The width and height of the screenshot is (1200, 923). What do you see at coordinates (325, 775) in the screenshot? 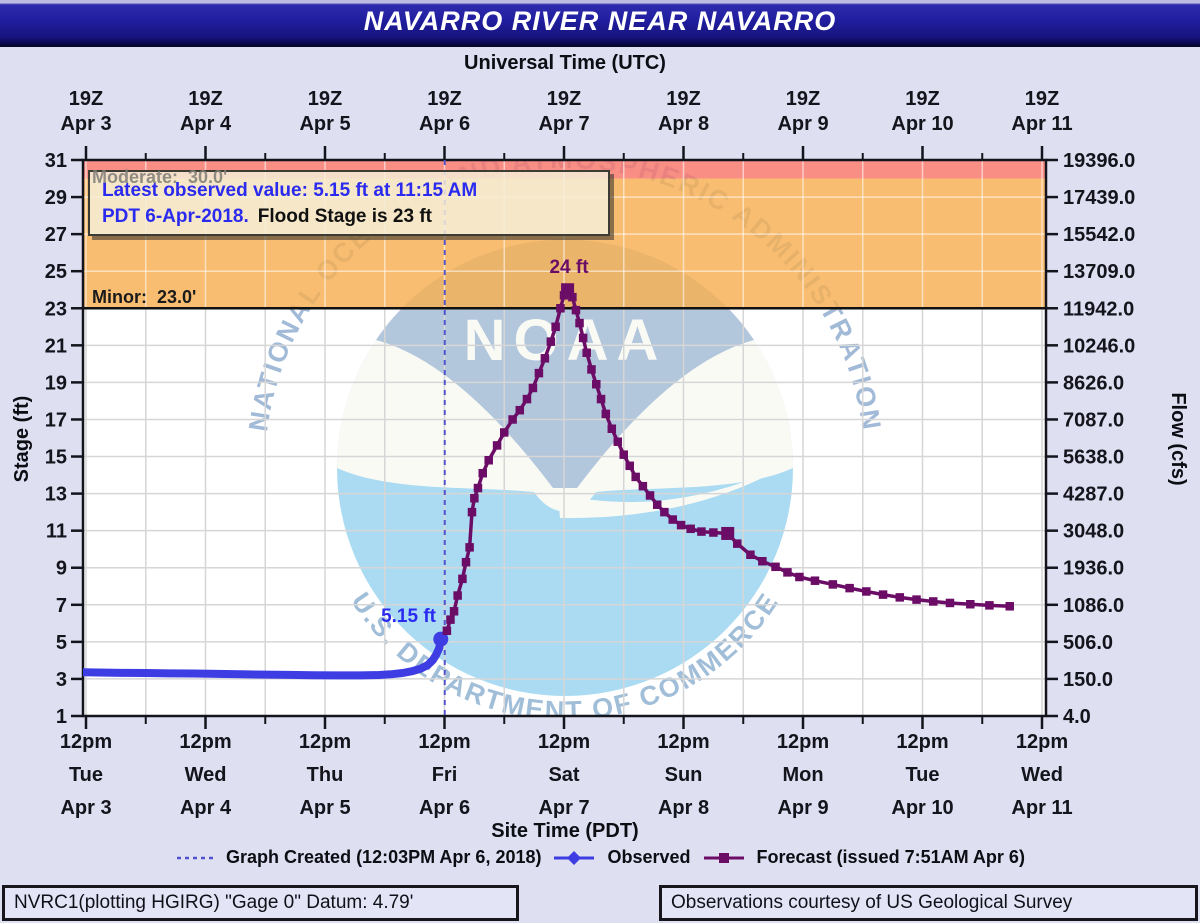
I see `svg-text: Thu` at bounding box center [325, 775].